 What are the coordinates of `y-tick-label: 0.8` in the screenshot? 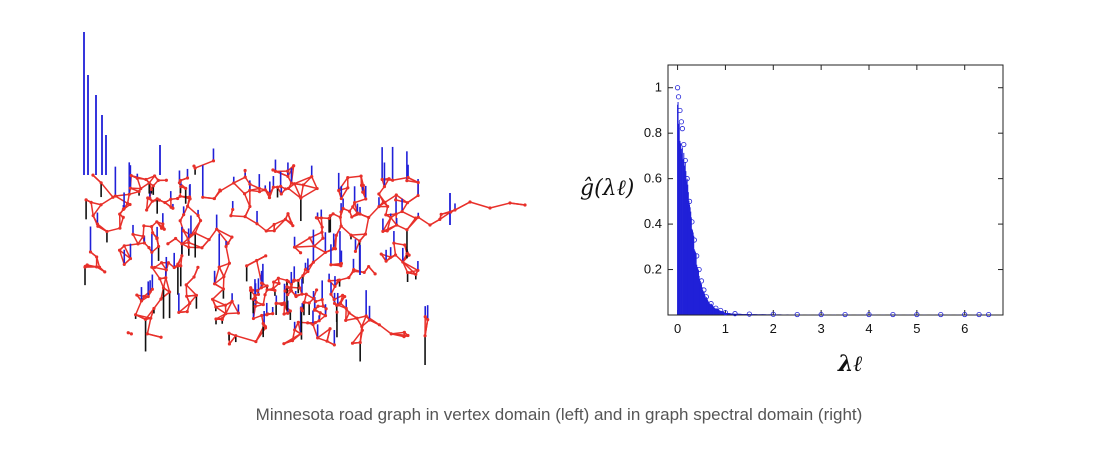 It's located at (653, 132).